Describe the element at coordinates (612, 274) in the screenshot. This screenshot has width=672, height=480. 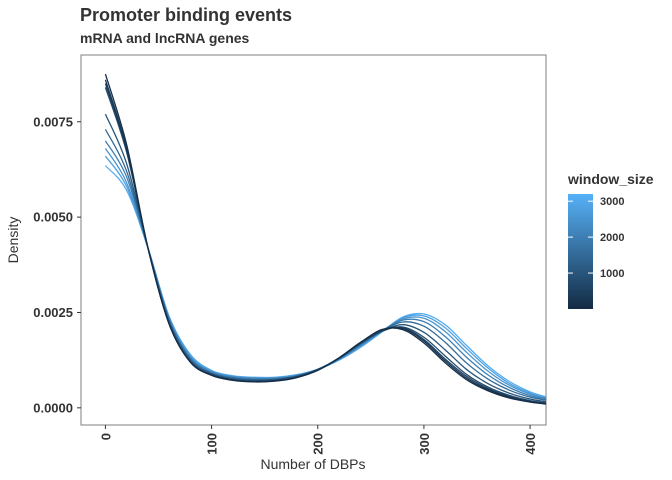
I see `legend-tick-label: 1000` at that location.